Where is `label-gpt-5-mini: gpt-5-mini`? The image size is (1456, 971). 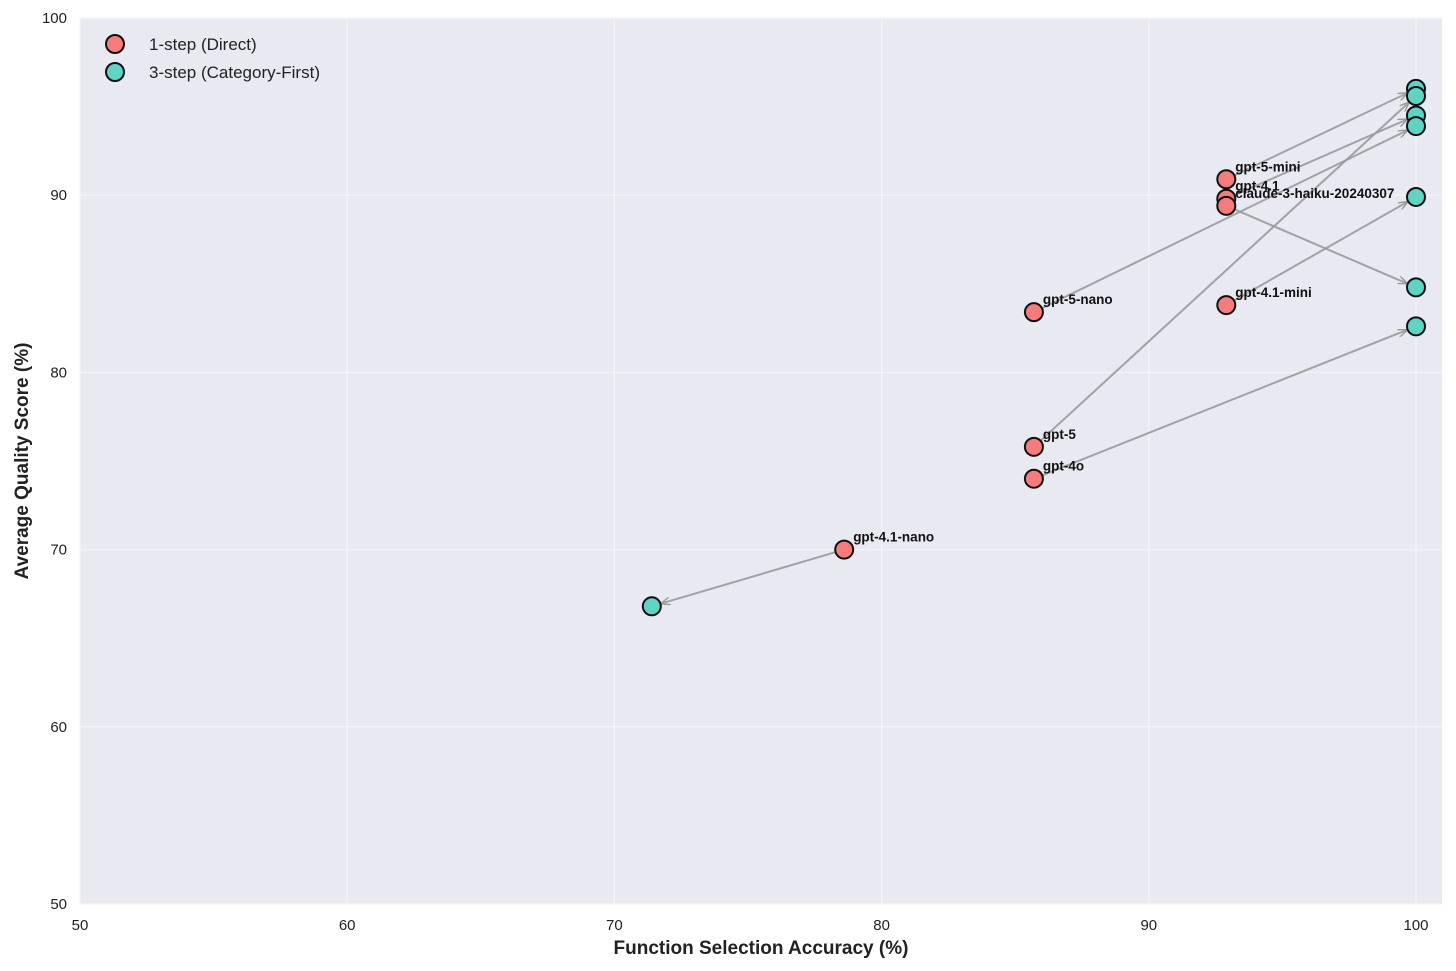 label-gpt-5-mini: gpt-5-mini is located at coordinates (1267, 166).